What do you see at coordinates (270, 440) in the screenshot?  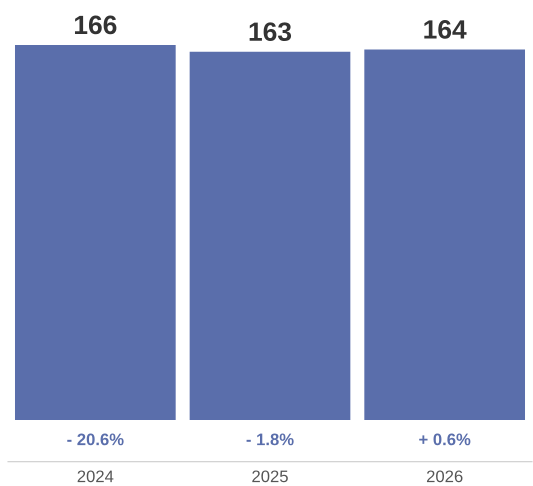 I see `text: - 1.8%` at bounding box center [270, 440].